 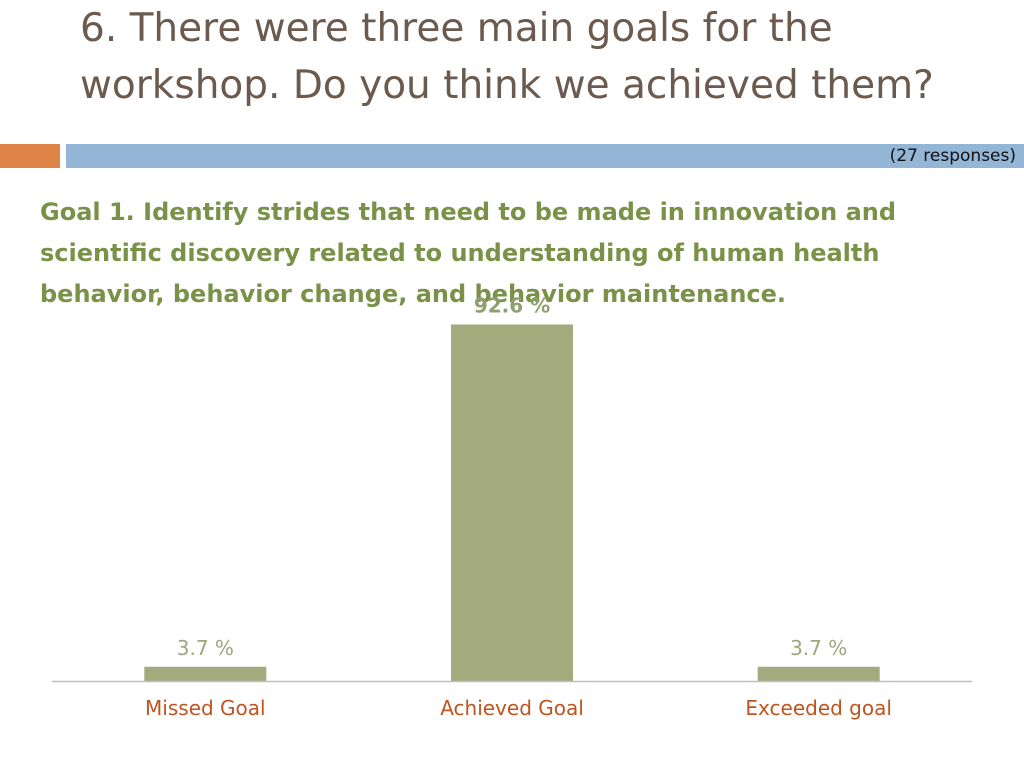 I want to click on bar-missed-goal, so click(x=205, y=673).